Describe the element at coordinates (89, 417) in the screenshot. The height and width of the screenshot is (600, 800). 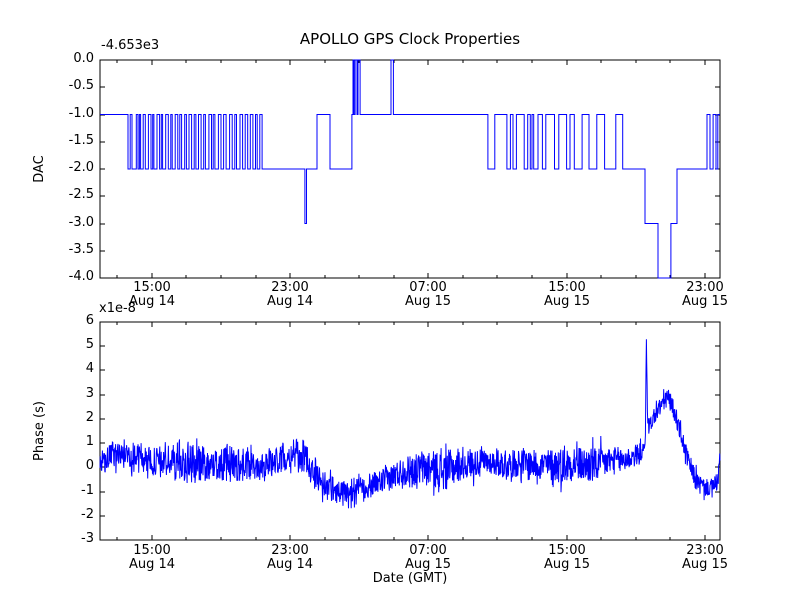
I see `phase-ytick-label: 2` at that location.